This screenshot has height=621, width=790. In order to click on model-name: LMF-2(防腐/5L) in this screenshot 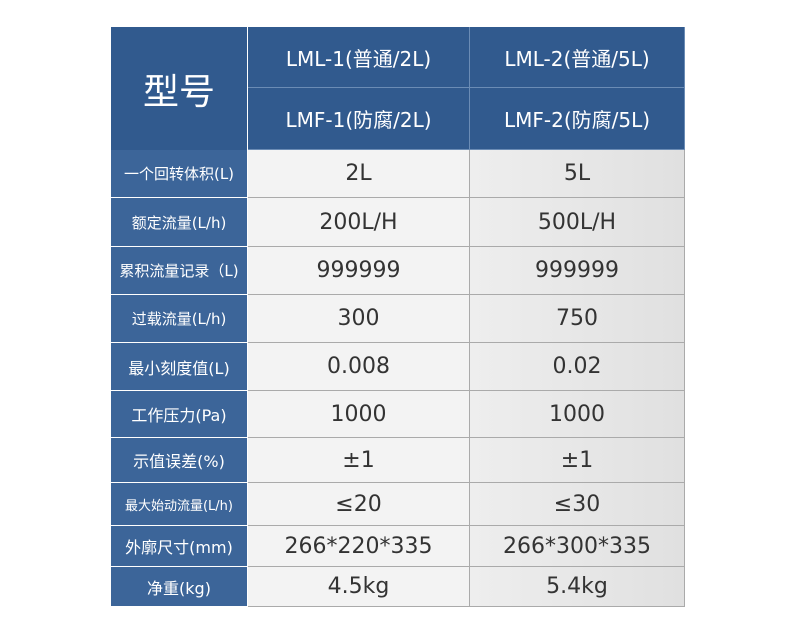, I will do `click(577, 119)`.